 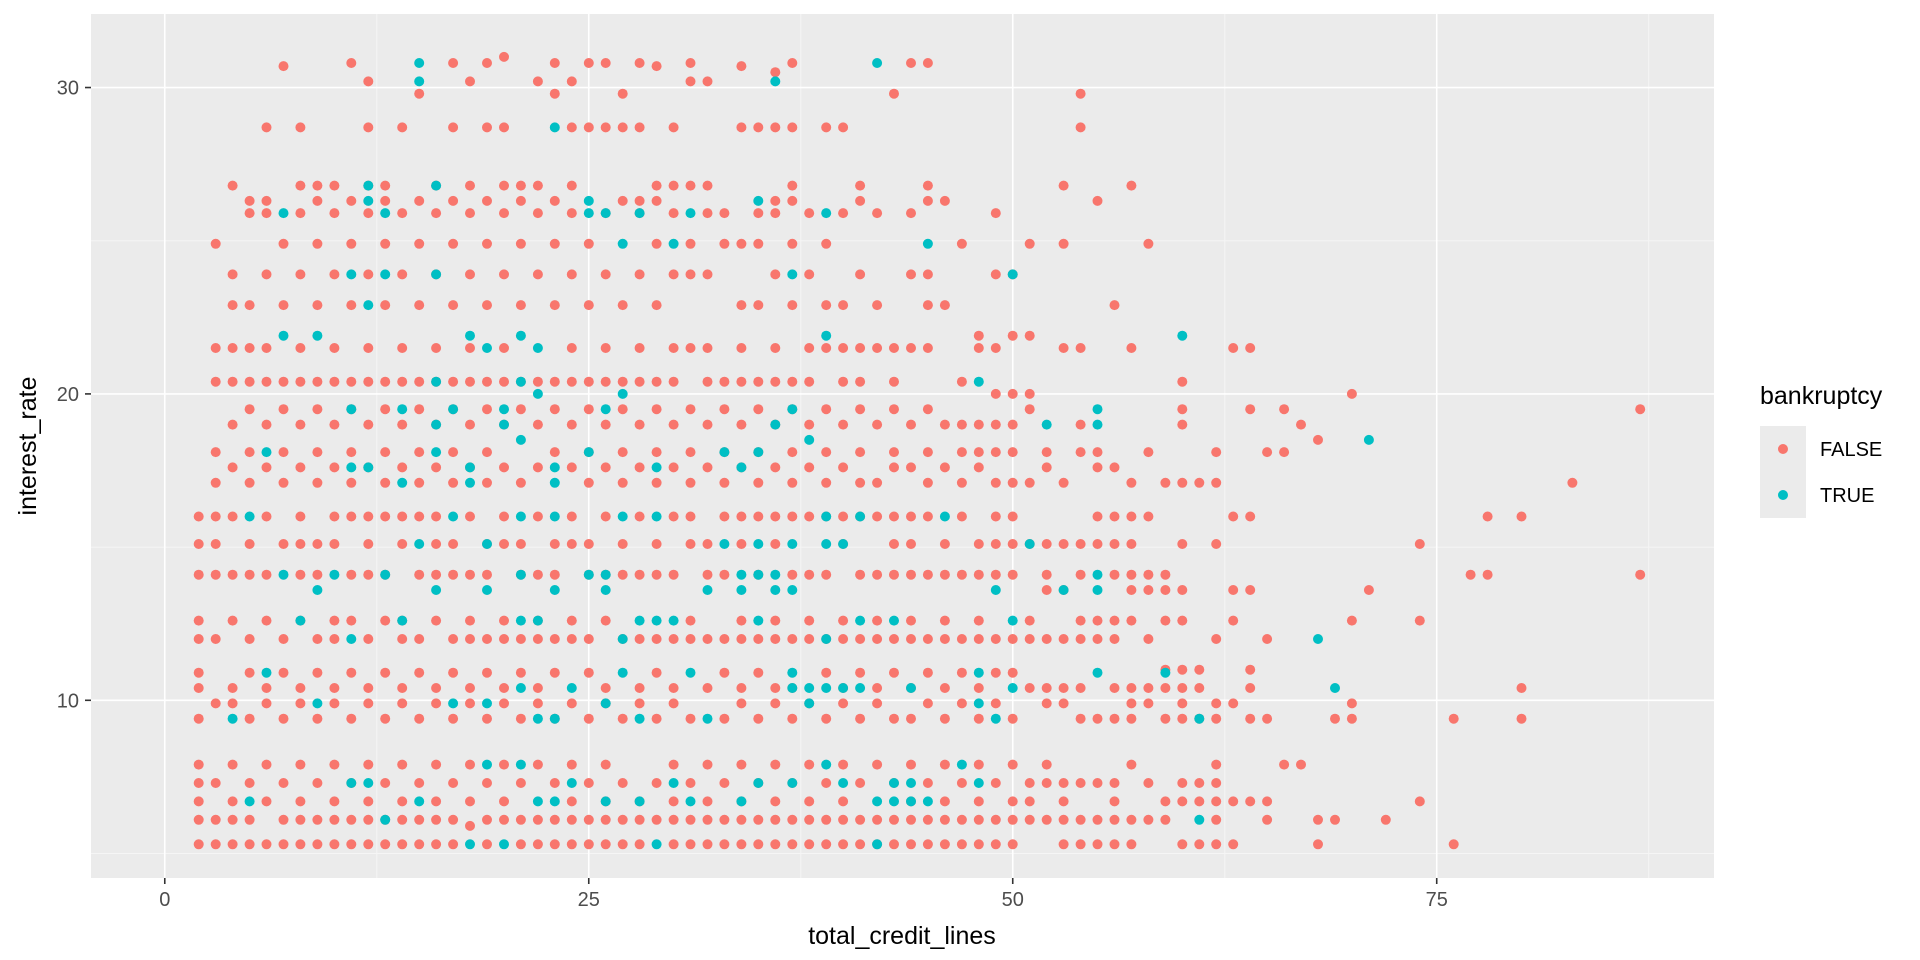 I want to click on legend: bankruptcy FALSE TRUE, so click(x=1821, y=450).